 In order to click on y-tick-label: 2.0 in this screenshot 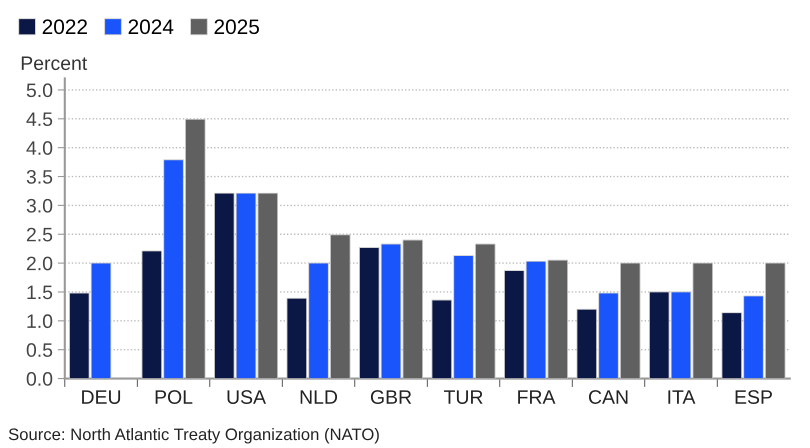, I will do `click(39, 263)`.